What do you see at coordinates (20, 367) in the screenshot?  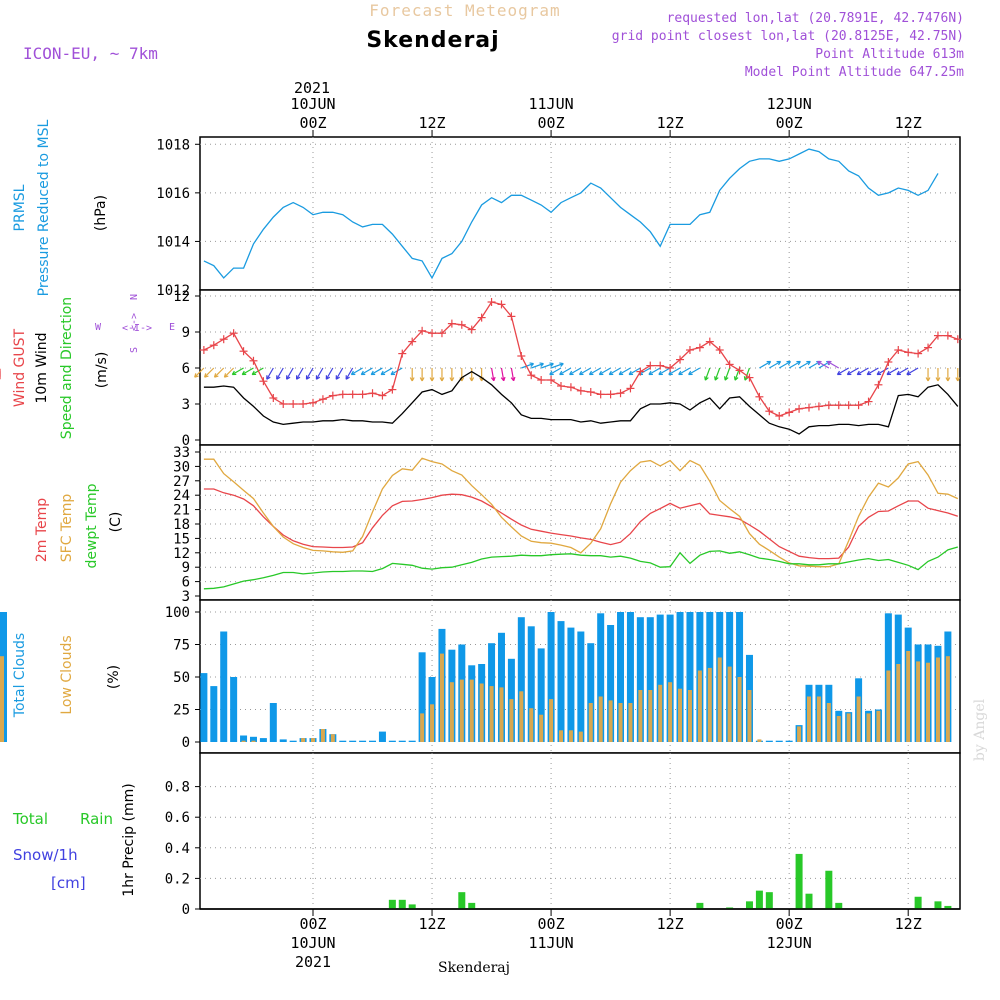 I see `wind-gust-label: Wind GUST` at bounding box center [20, 367].